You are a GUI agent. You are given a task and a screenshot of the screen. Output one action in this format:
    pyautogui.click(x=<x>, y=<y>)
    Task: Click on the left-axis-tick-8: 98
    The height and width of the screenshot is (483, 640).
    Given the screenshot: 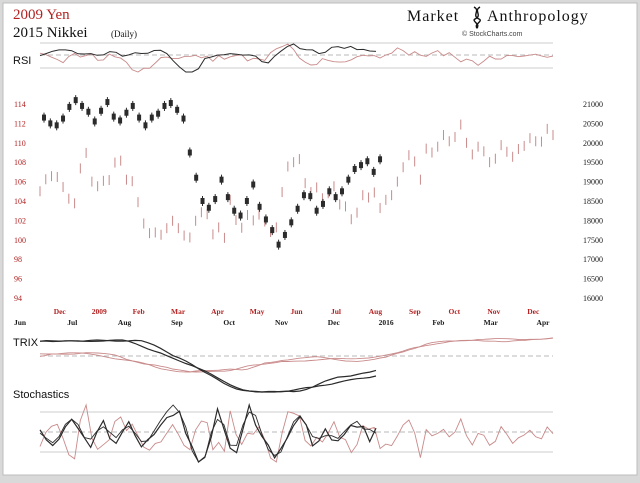 What is the action you would take?
    pyautogui.click(x=18, y=259)
    